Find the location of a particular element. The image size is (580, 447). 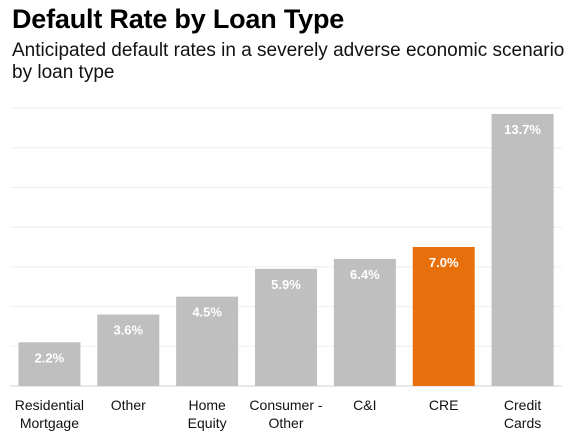

category-label: Other is located at coordinates (128, 405).